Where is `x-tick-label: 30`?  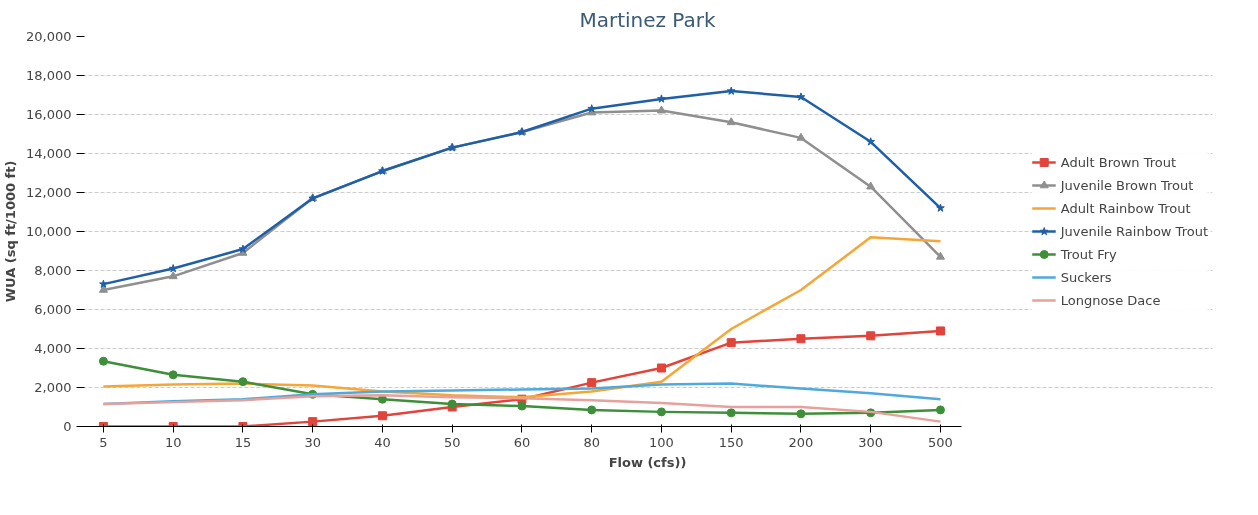
x-tick-label: 30 is located at coordinates (312, 442).